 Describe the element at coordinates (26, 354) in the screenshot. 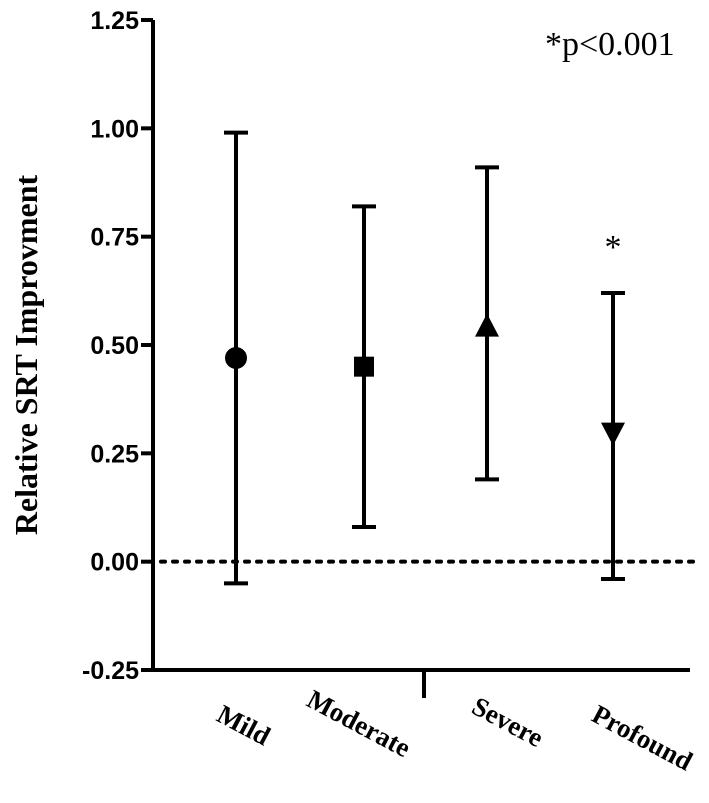

I see `y-axis-label: Relative SRT Improvment` at that location.